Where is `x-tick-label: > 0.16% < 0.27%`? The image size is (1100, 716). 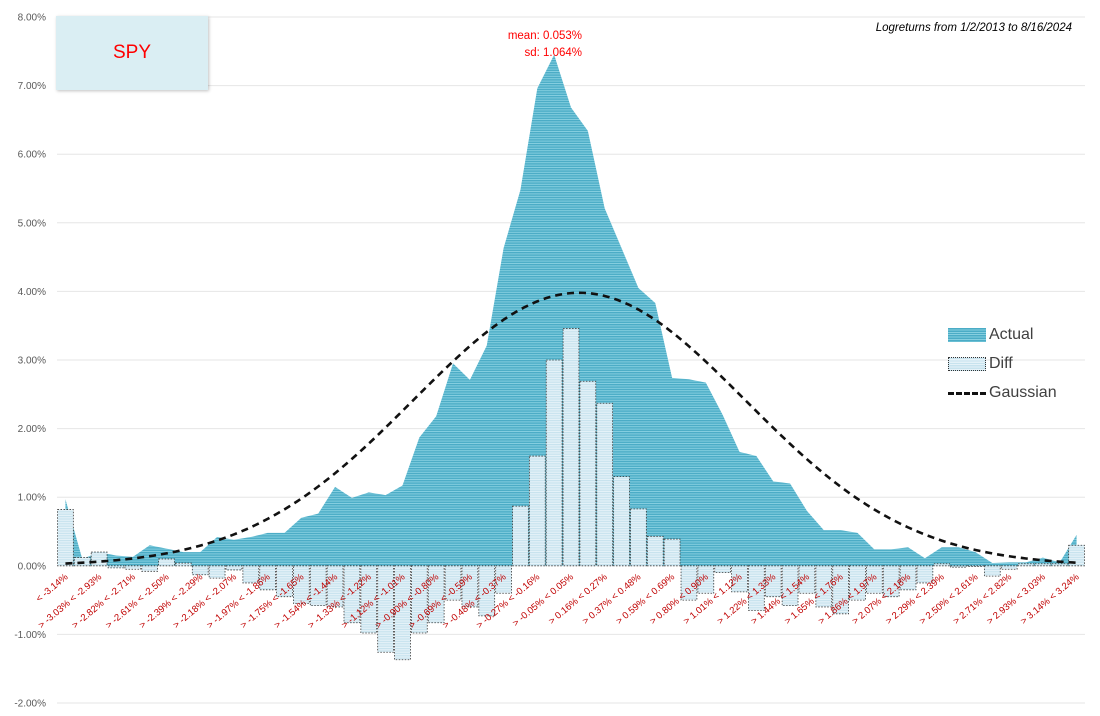
x-tick-label: > 0.16% < 0.27% is located at coordinates (578, 599).